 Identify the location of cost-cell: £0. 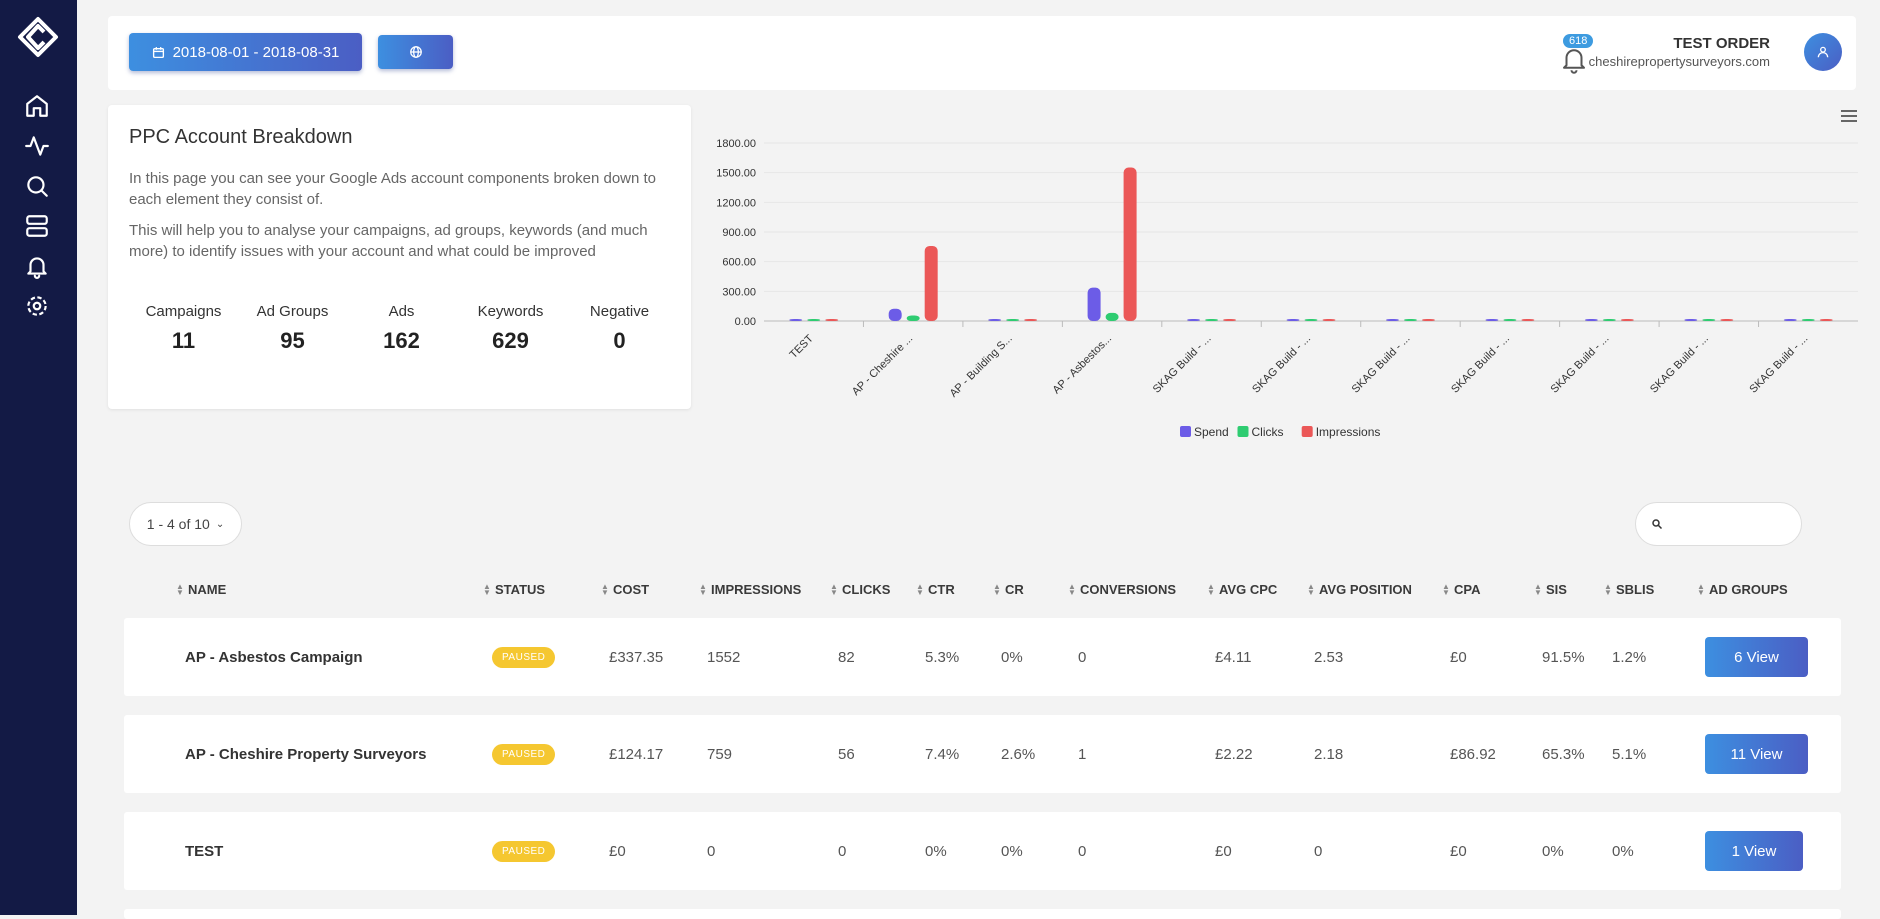
(617, 851).